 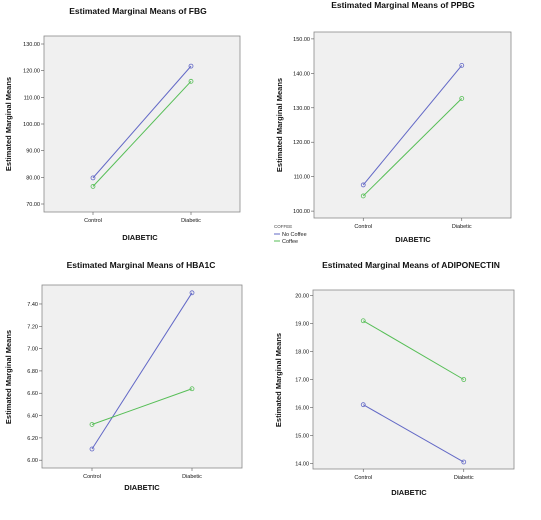 What do you see at coordinates (403, 5) in the screenshot?
I see `chart-title: Estimated Marginal Means of PPBG` at bounding box center [403, 5].